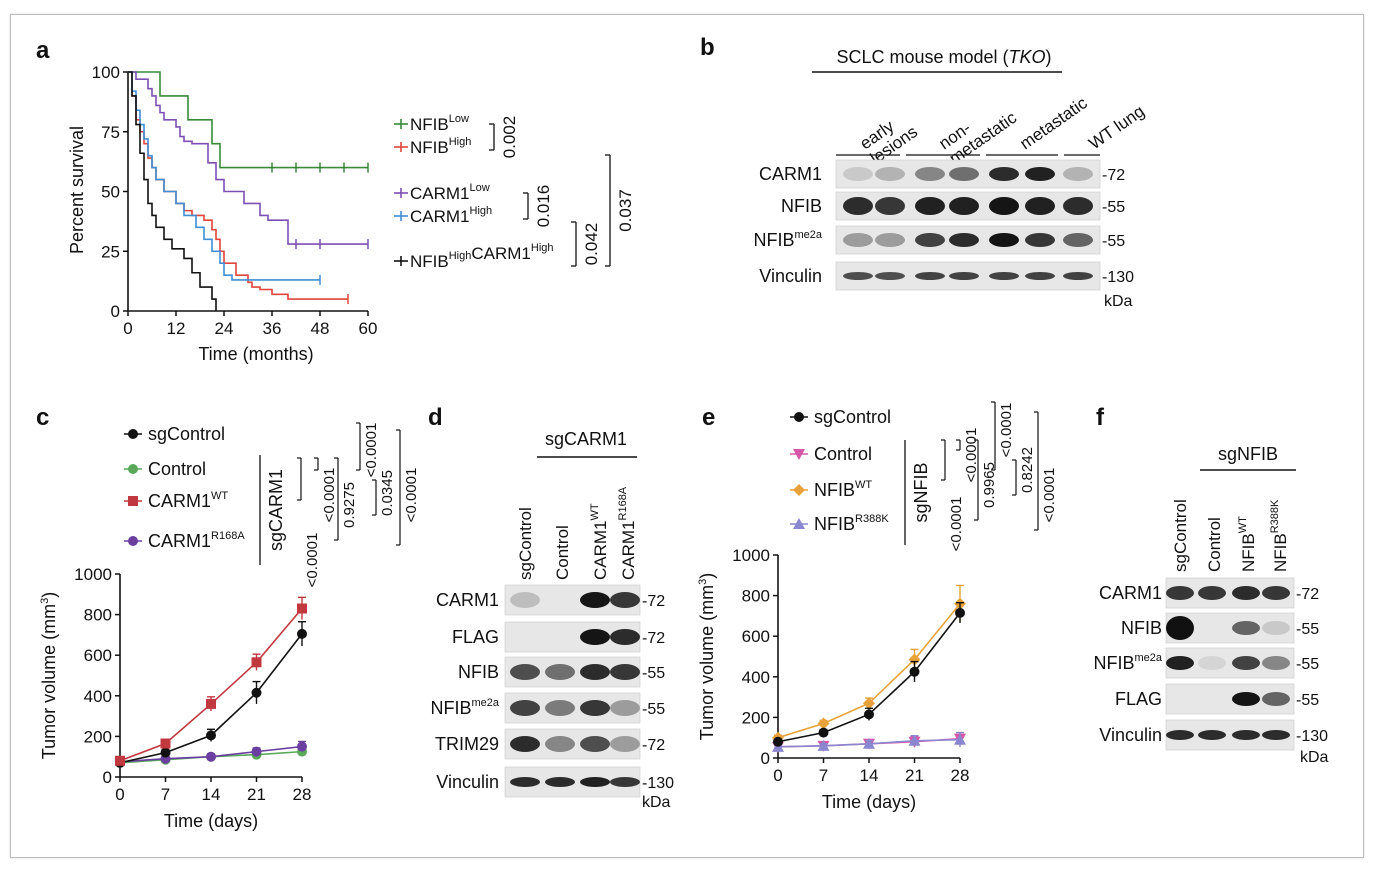  What do you see at coordinates (115, 311) in the screenshot?
I see `y-tick-label: 0` at bounding box center [115, 311].